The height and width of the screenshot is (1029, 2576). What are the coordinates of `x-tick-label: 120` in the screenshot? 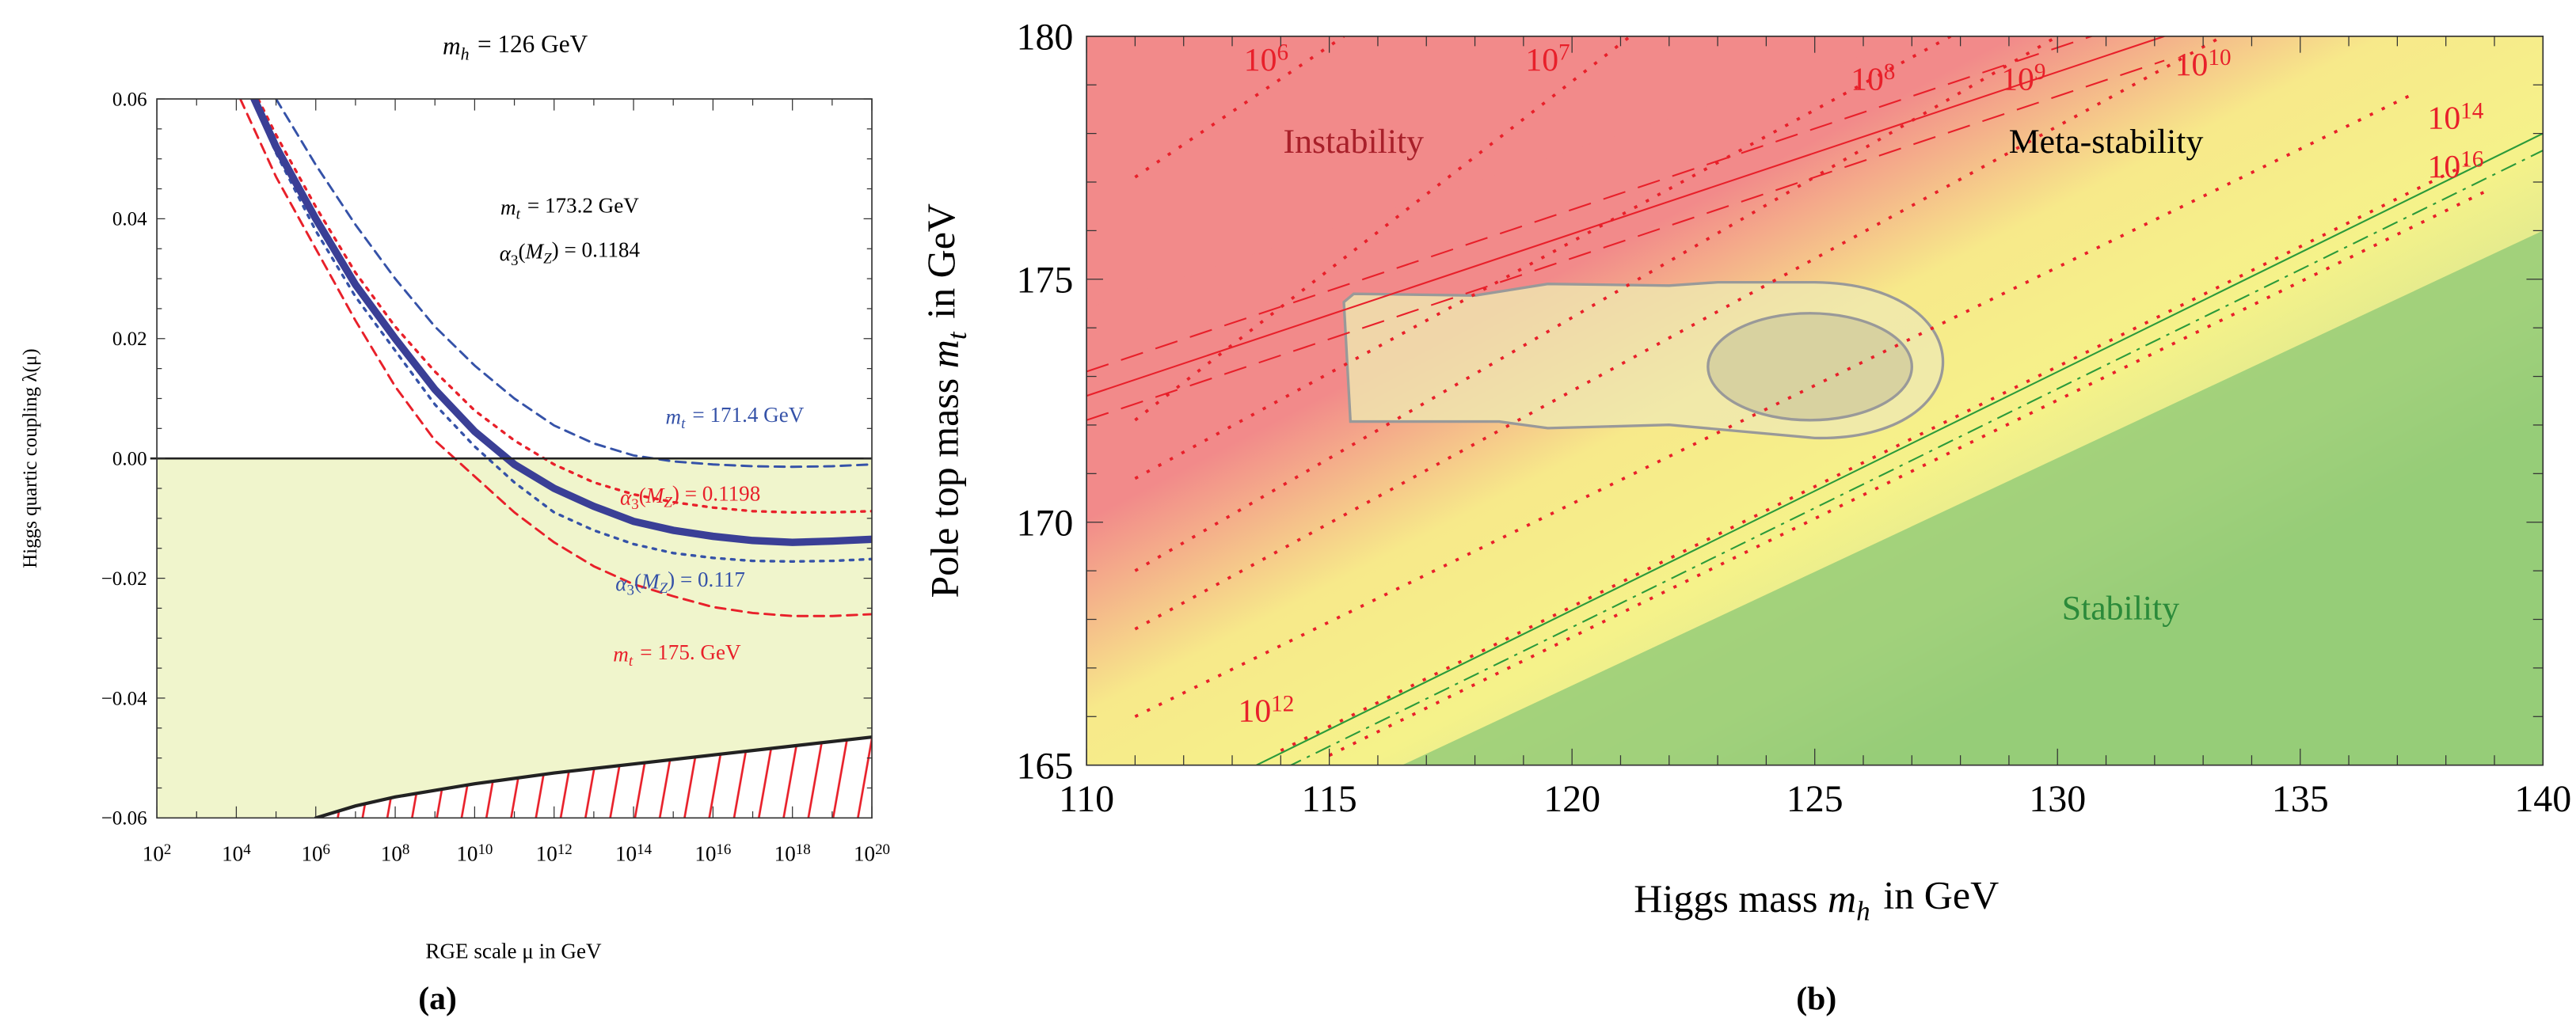 It's located at (1571, 799).